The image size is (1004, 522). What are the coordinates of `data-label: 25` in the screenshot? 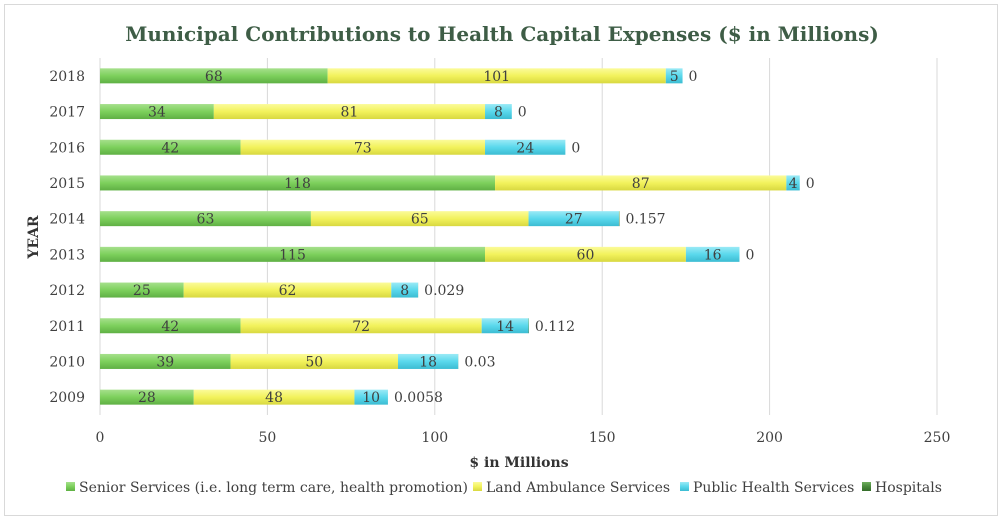 It's located at (142, 291).